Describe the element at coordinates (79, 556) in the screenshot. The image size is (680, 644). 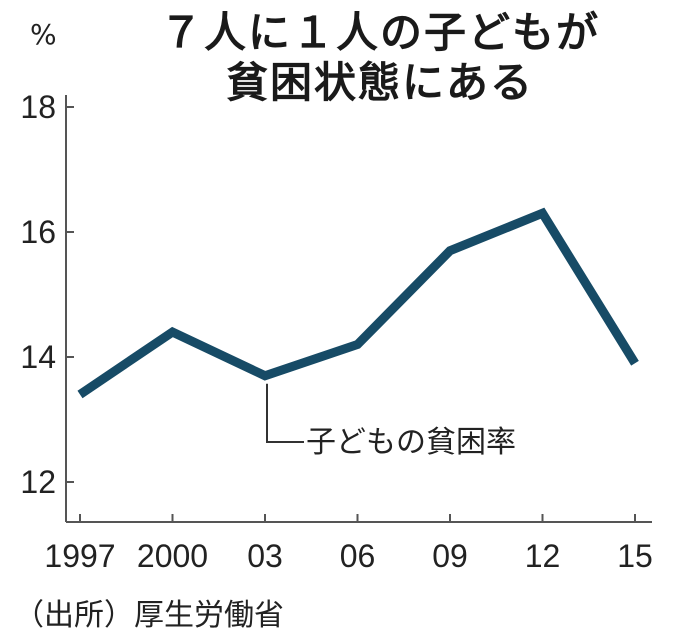
I see `x-tick-label: 1997` at that location.